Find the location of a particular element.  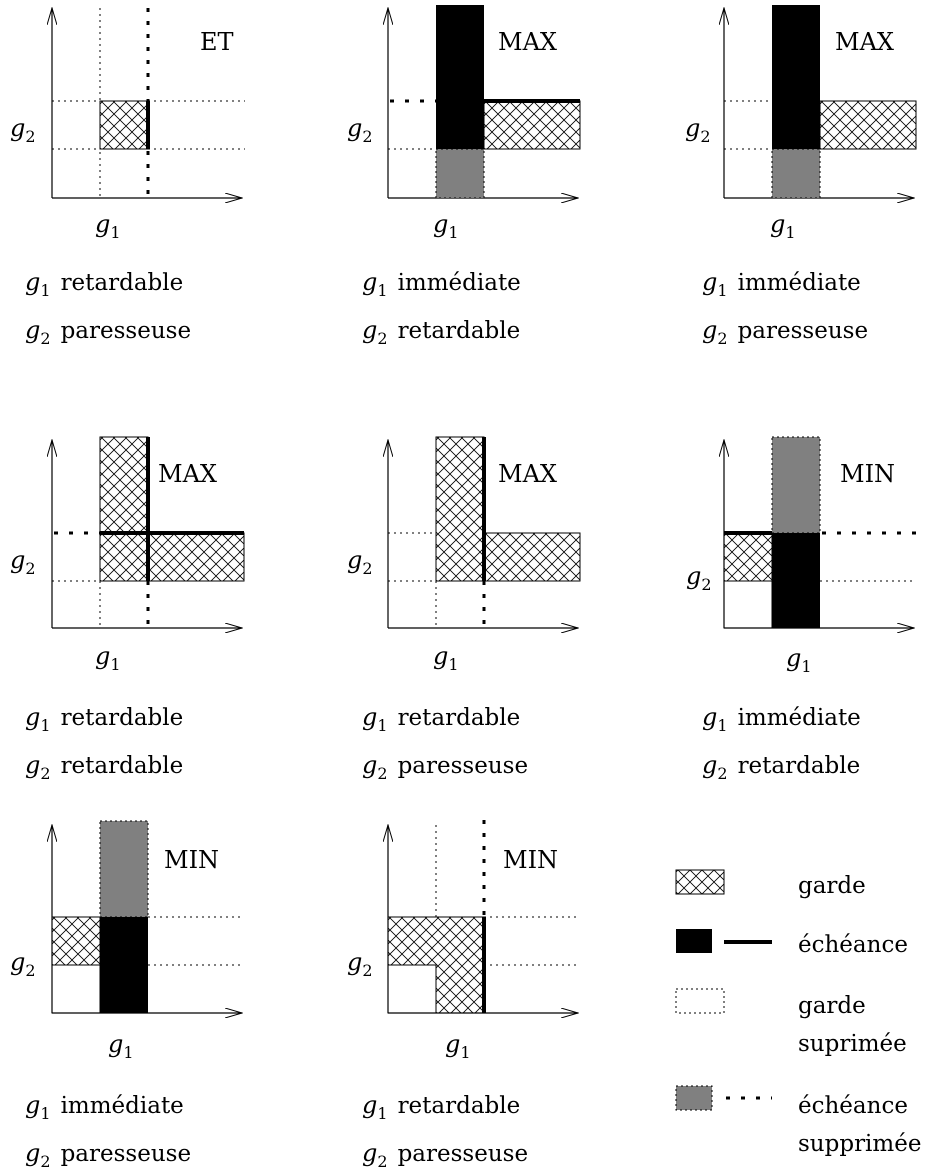

panel-8: MIN g2 g1 g1 retardable g2 paresseuse is located at coordinates (462, 995).